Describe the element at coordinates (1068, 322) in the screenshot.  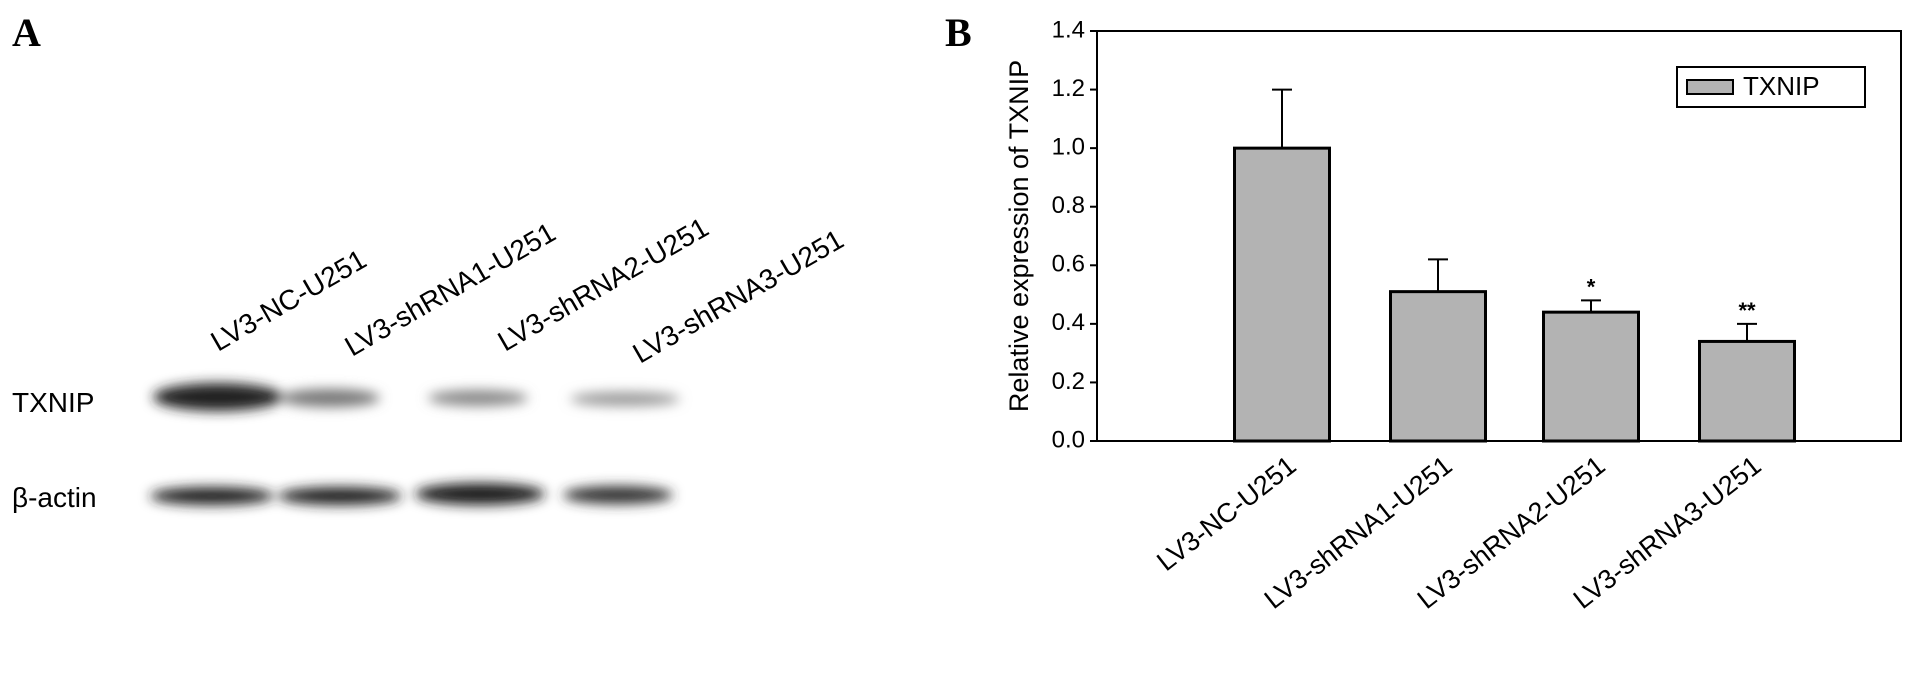
I see `y-tick-label: 0.4` at that location.